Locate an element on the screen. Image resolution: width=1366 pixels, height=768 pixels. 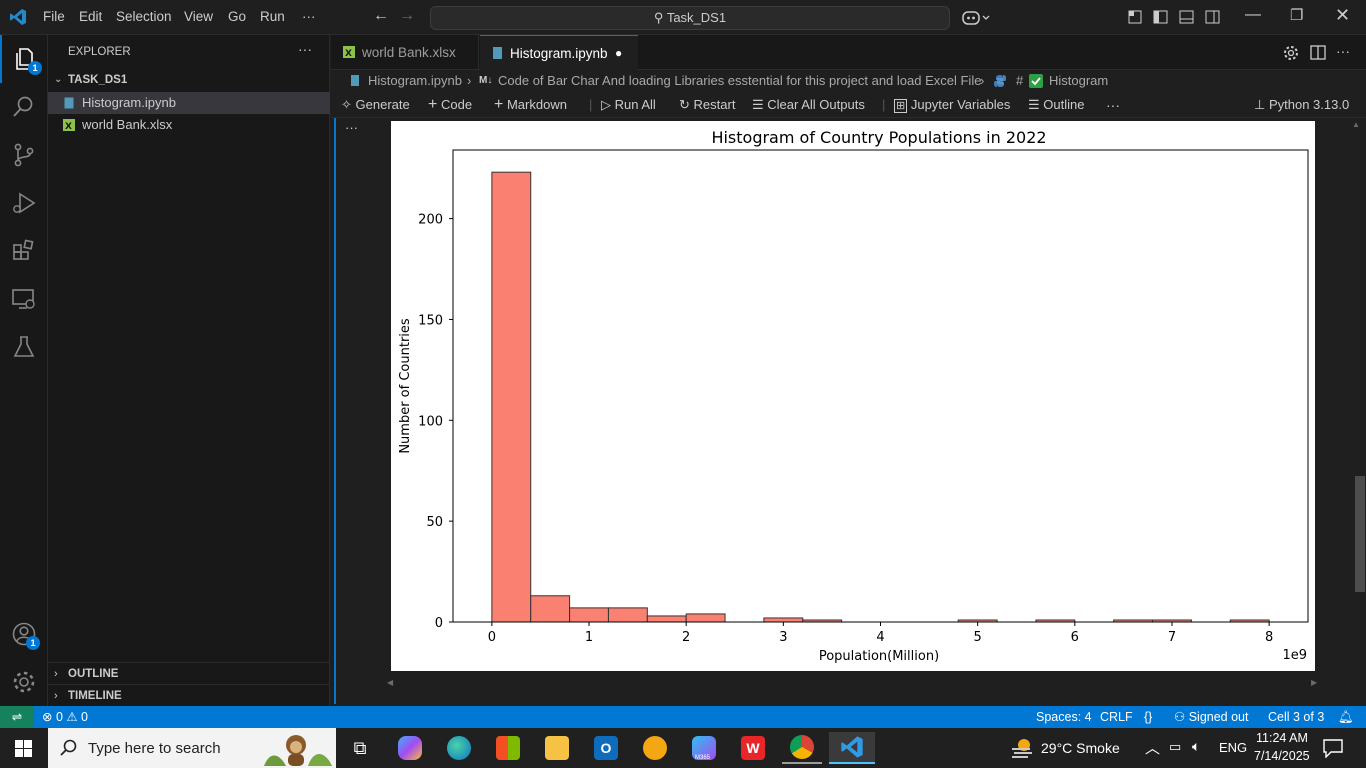
restore-icon: ❐ is located at coordinates (1297, 15).